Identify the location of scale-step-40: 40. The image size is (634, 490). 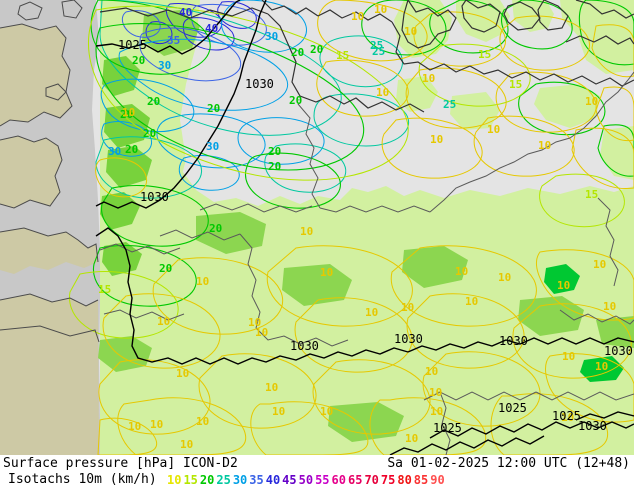
(273, 480).